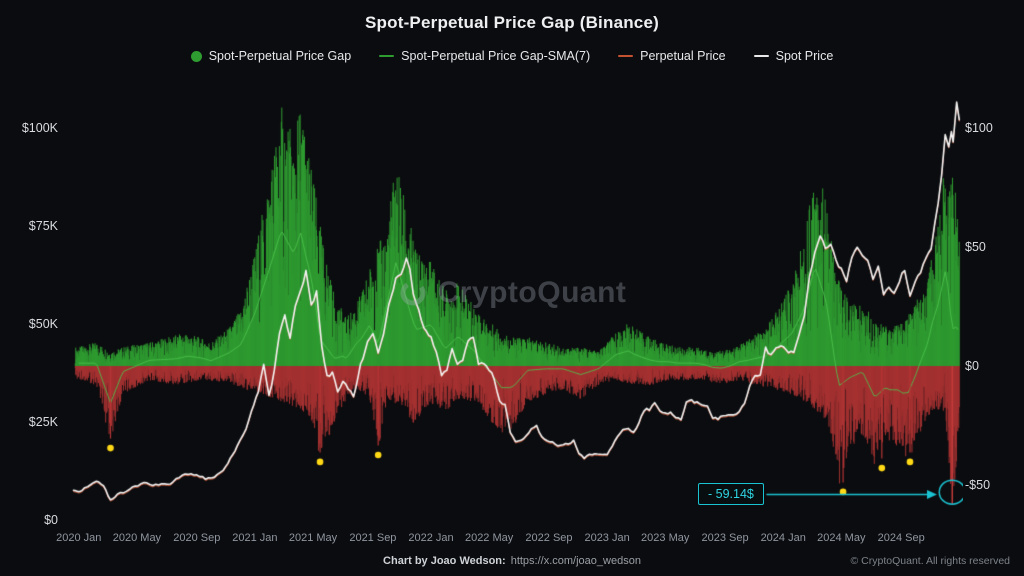  I want to click on y-axis-label-left: $100K, so click(39, 128).